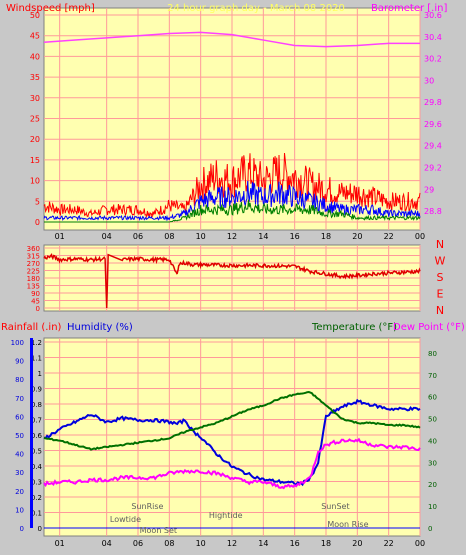 The image size is (466, 555). What do you see at coordinates (19, 417) in the screenshot?
I see `humidity-y-tick-label: 60` at bounding box center [19, 417].